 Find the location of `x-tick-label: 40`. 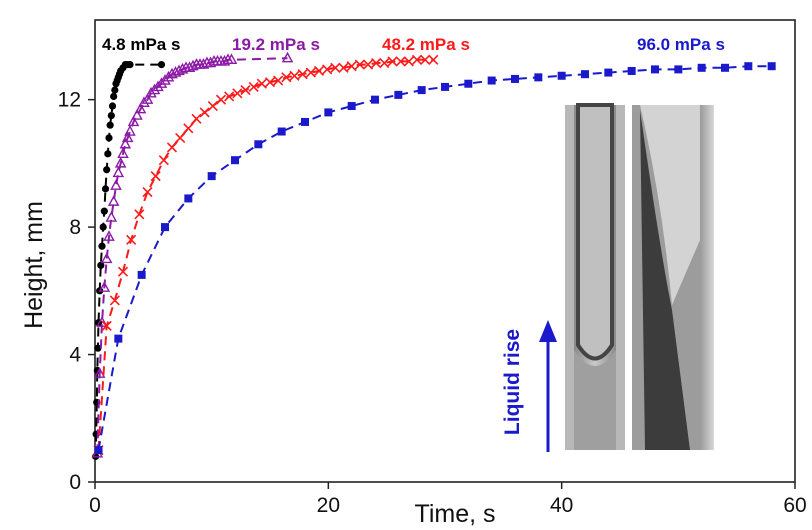

x-tick-label: 40 is located at coordinates (561, 505).